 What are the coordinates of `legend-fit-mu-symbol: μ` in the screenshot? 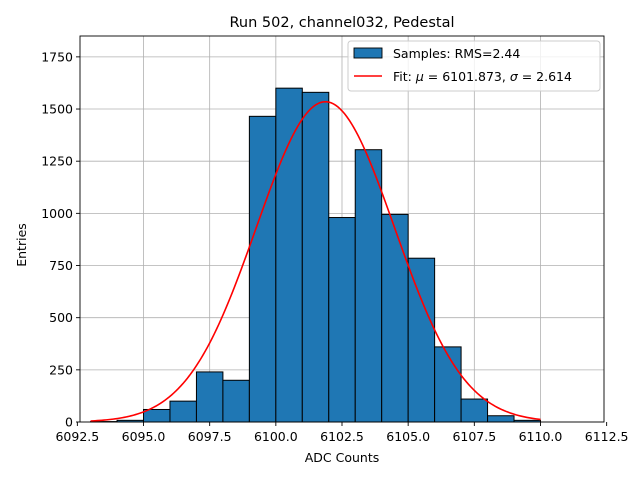 It's located at (419, 76).